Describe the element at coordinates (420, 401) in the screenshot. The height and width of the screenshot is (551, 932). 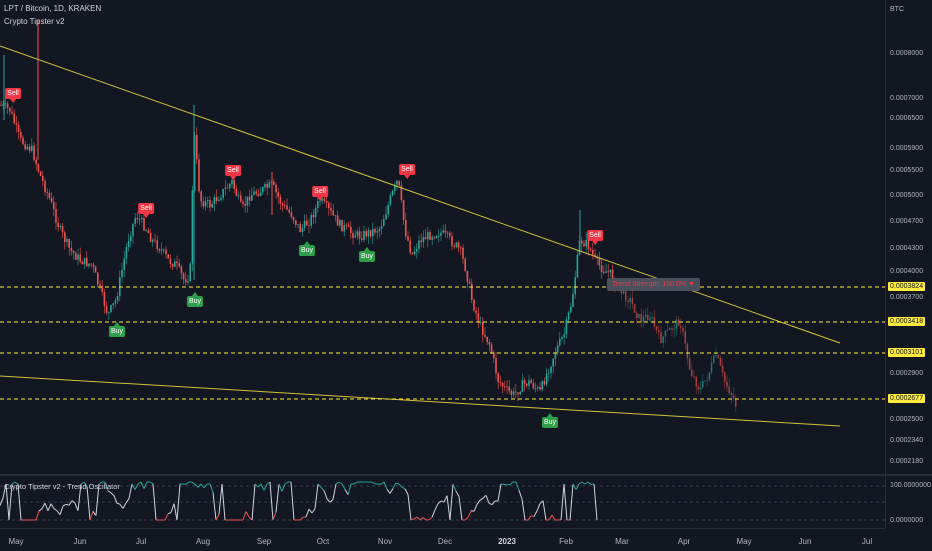
I see `lower-trendline` at that location.